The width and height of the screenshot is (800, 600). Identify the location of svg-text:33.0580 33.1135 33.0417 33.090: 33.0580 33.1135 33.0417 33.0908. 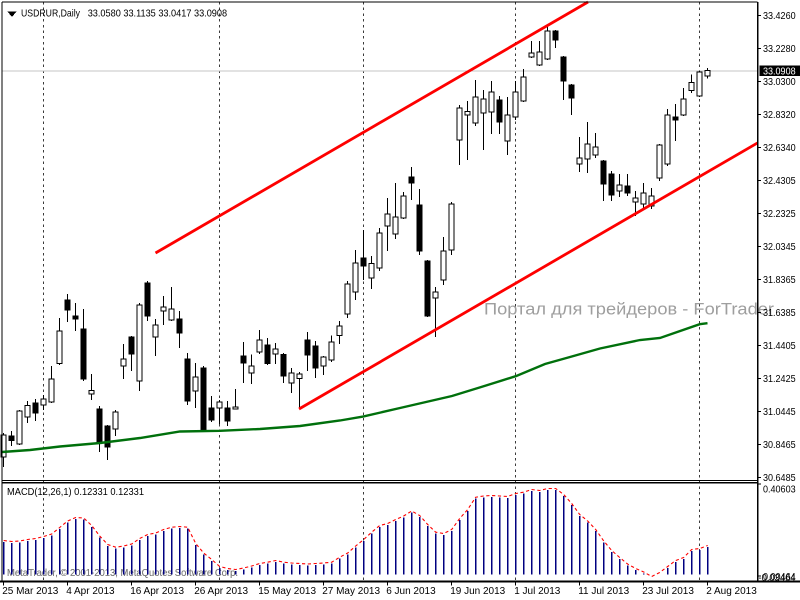
(158, 14).